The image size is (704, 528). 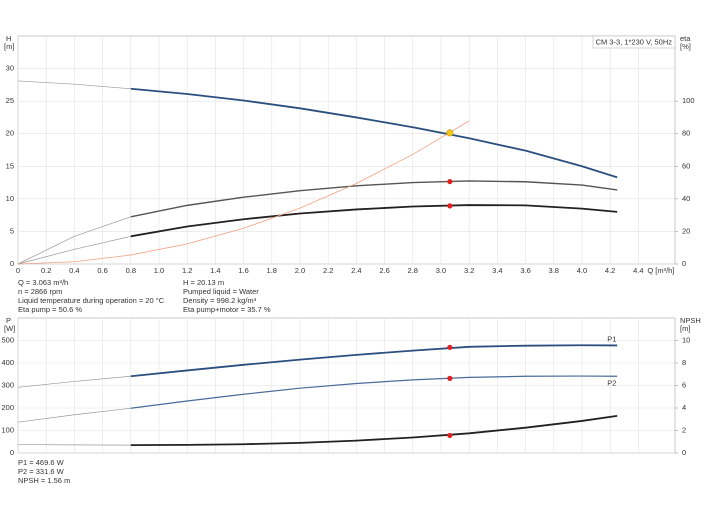 I want to click on y-tick-label: 200, so click(x=7, y=407).